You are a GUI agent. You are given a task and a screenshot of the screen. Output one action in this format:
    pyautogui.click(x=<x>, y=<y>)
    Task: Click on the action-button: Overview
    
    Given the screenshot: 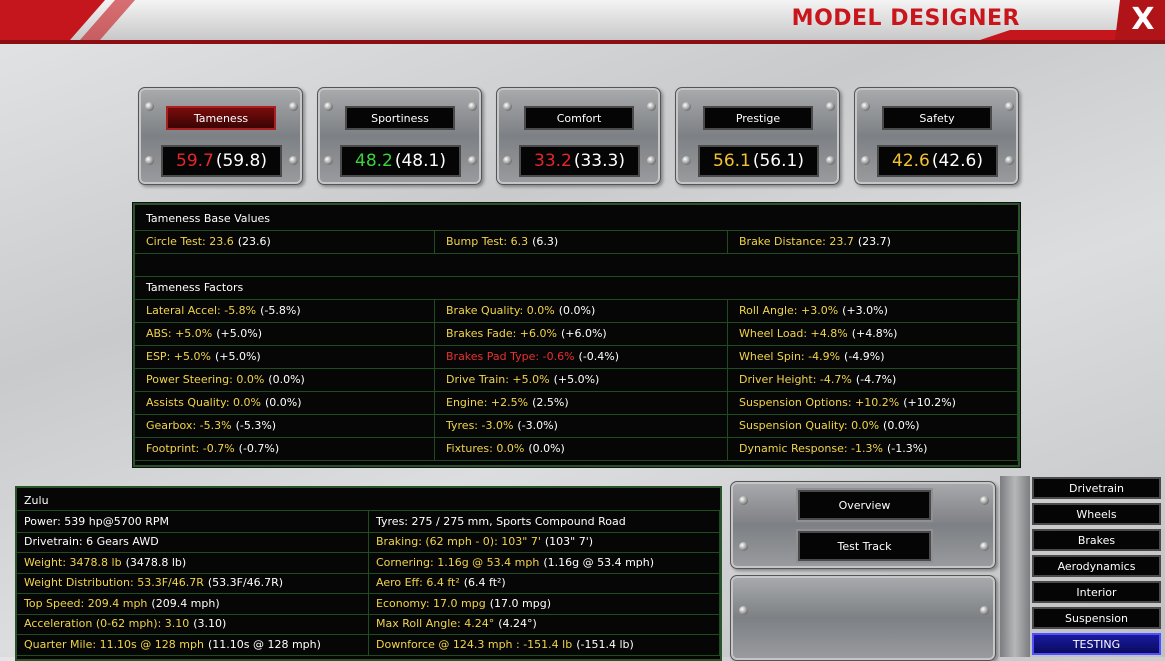 What is the action you would take?
    pyautogui.click(x=864, y=505)
    